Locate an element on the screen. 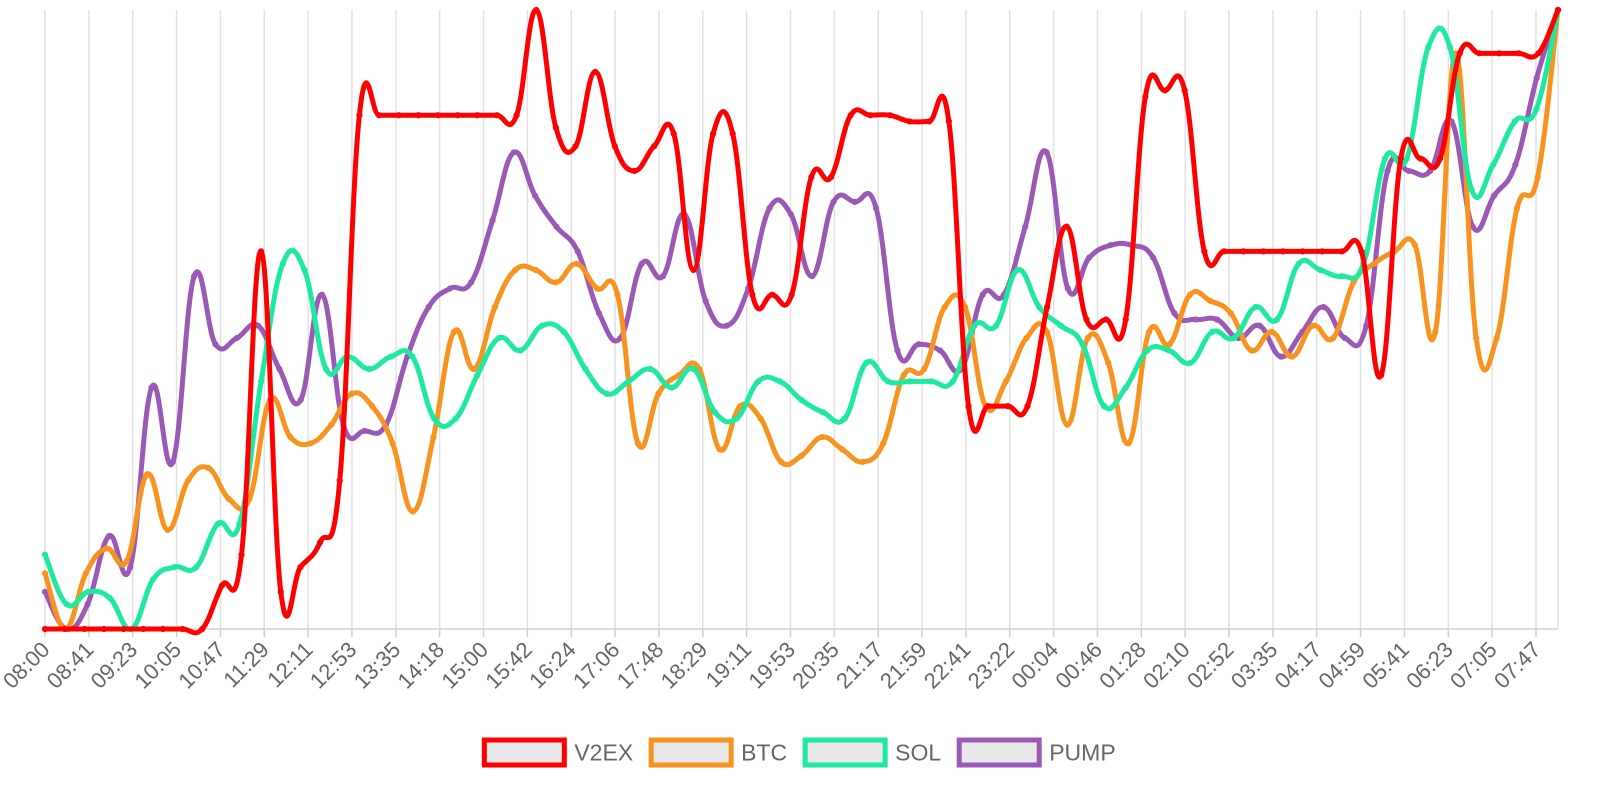 The image size is (1600, 800). x-tick-label: 15:42 is located at coordinates (508, 665).